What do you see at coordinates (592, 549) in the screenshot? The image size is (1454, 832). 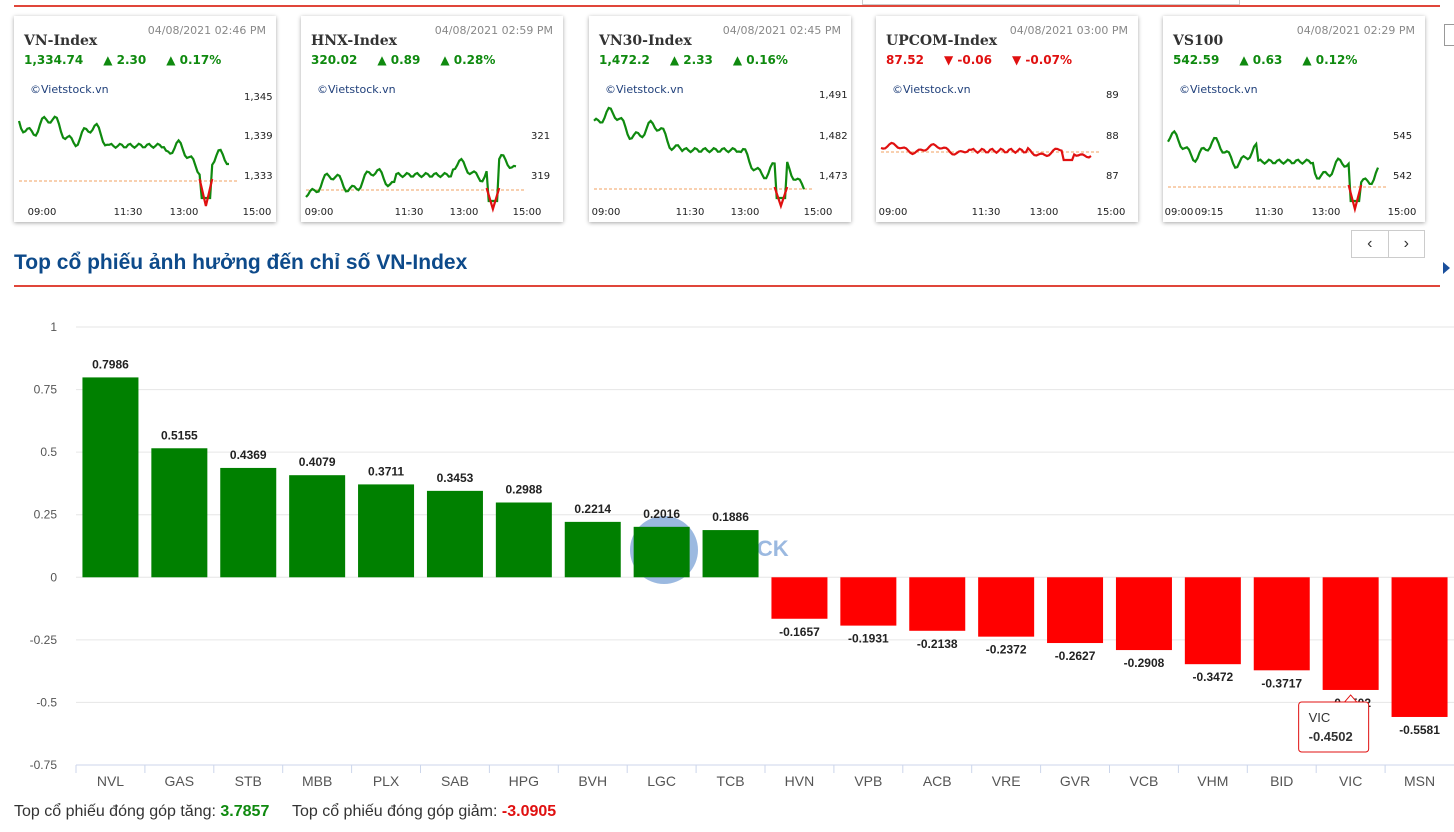 I see `bar-bvh` at bounding box center [592, 549].